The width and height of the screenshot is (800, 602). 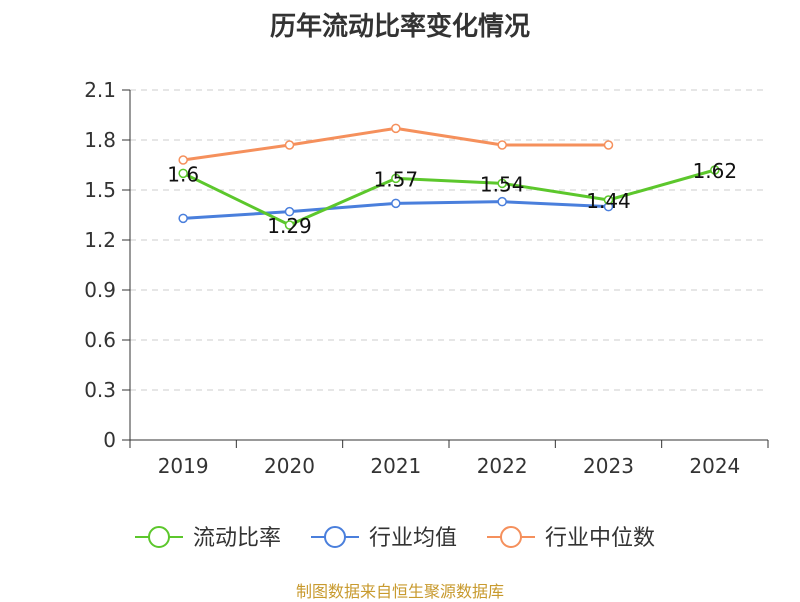 What do you see at coordinates (100, 340) in the screenshot?
I see `y-tick-label: 0.6` at bounding box center [100, 340].